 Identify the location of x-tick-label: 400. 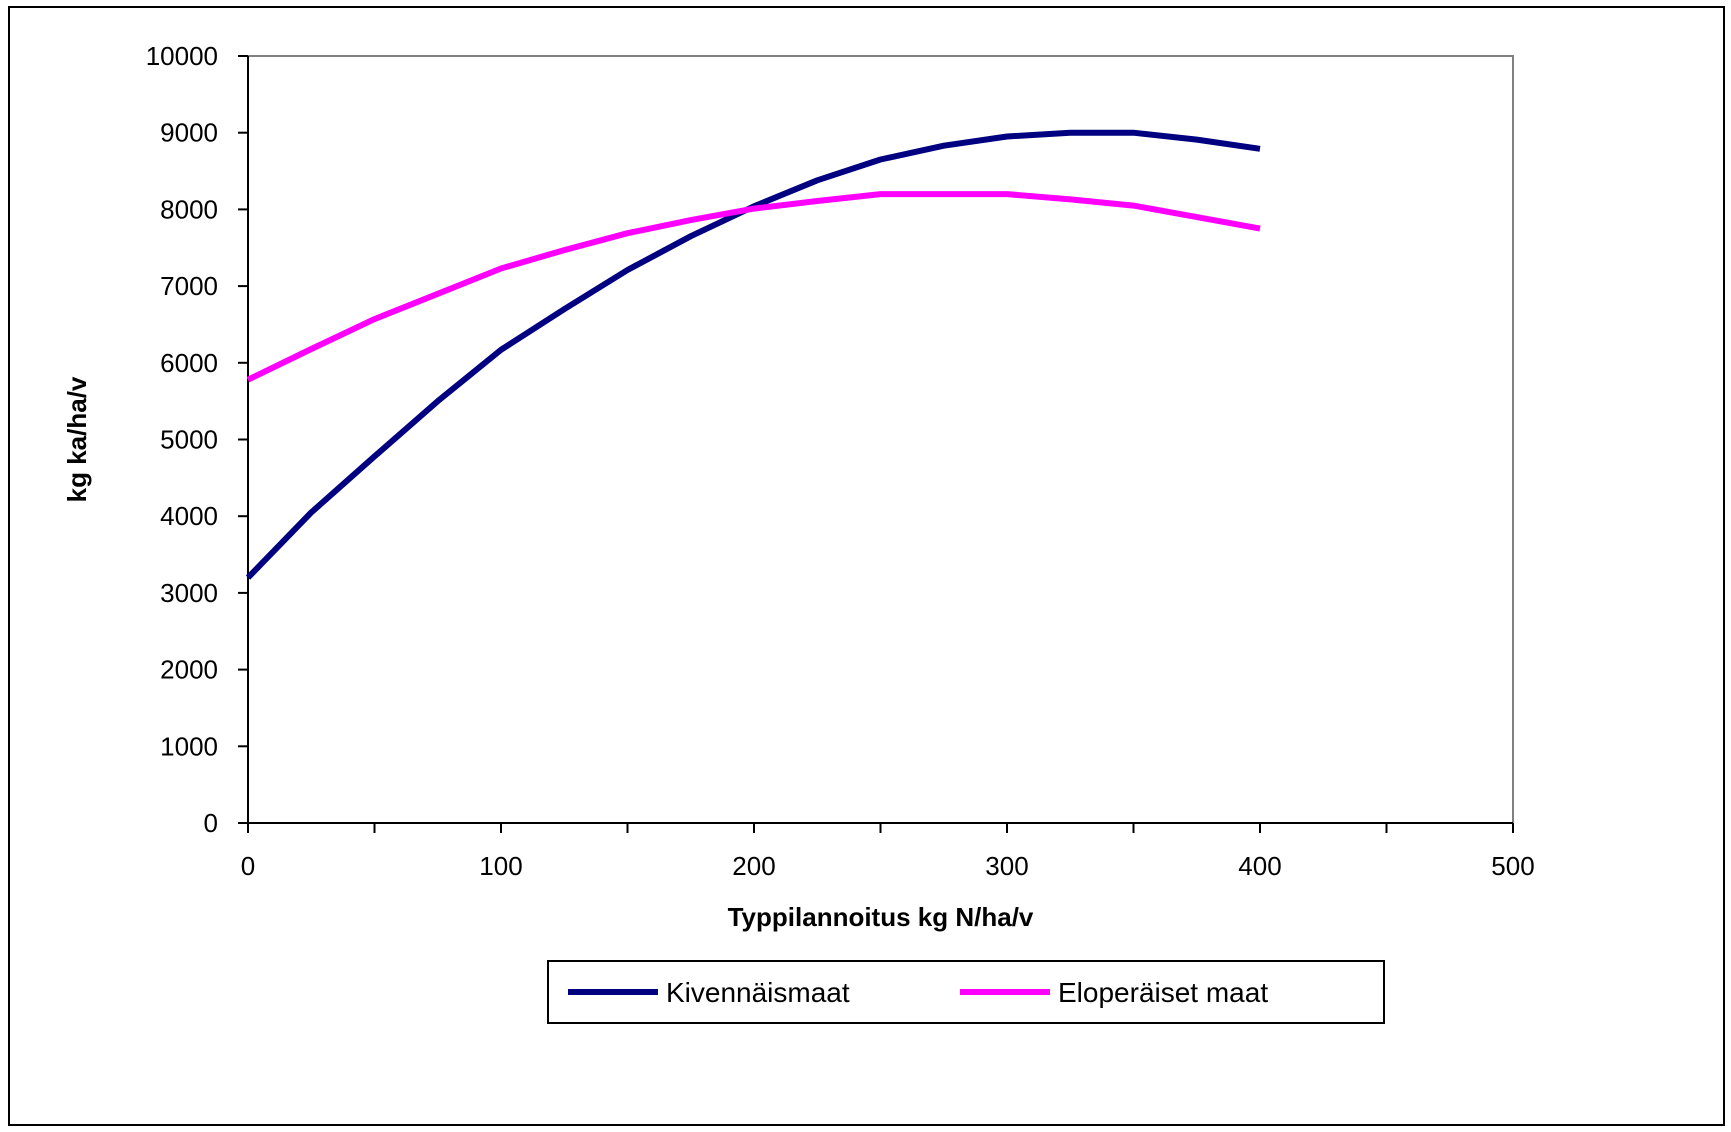
(1259, 866).